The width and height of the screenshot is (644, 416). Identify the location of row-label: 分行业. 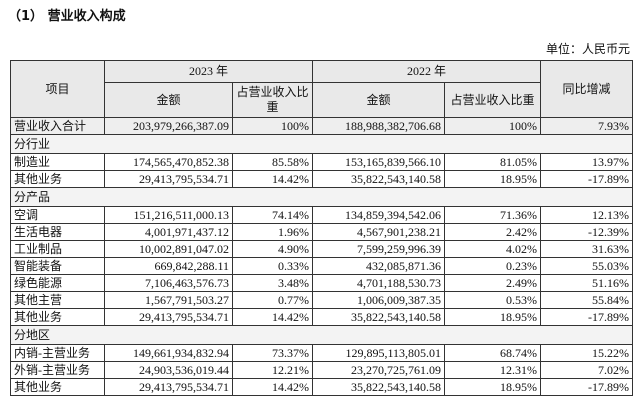
(321, 144).